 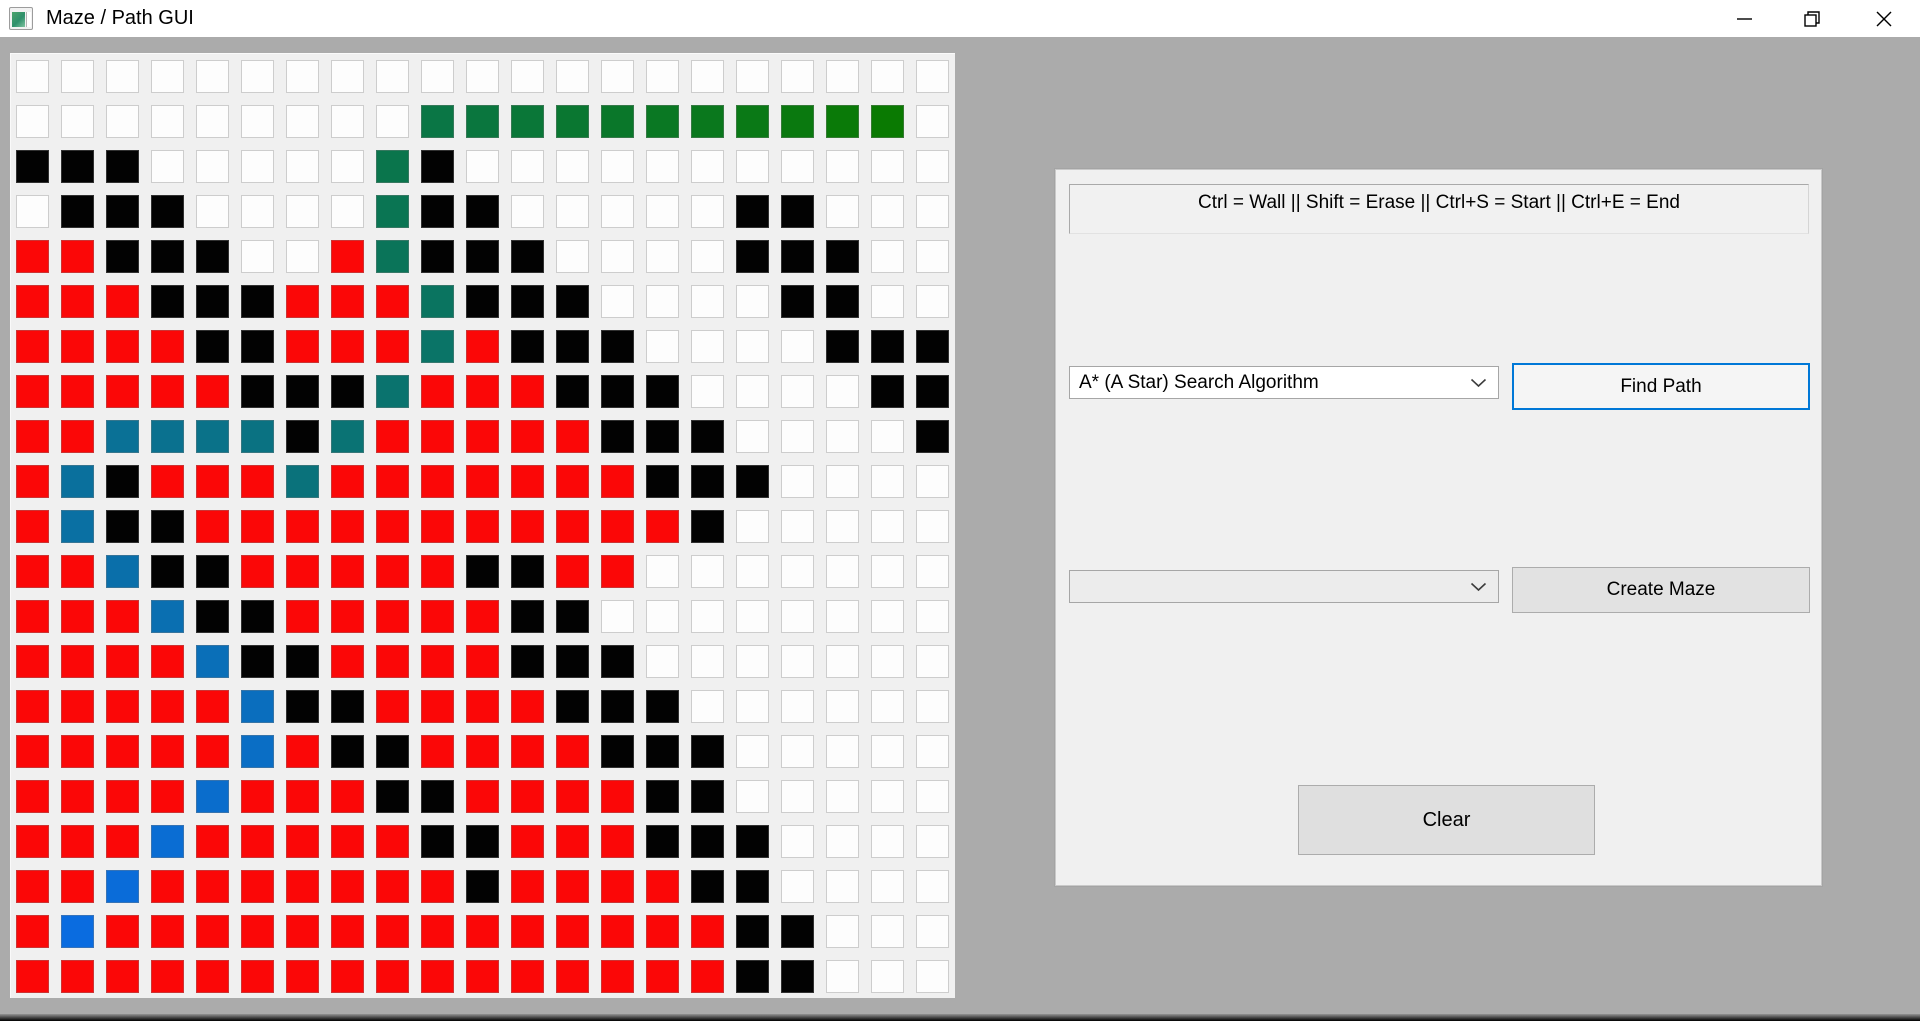 I want to click on create-maze-button: Create Maze, so click(x=1661, y=590).